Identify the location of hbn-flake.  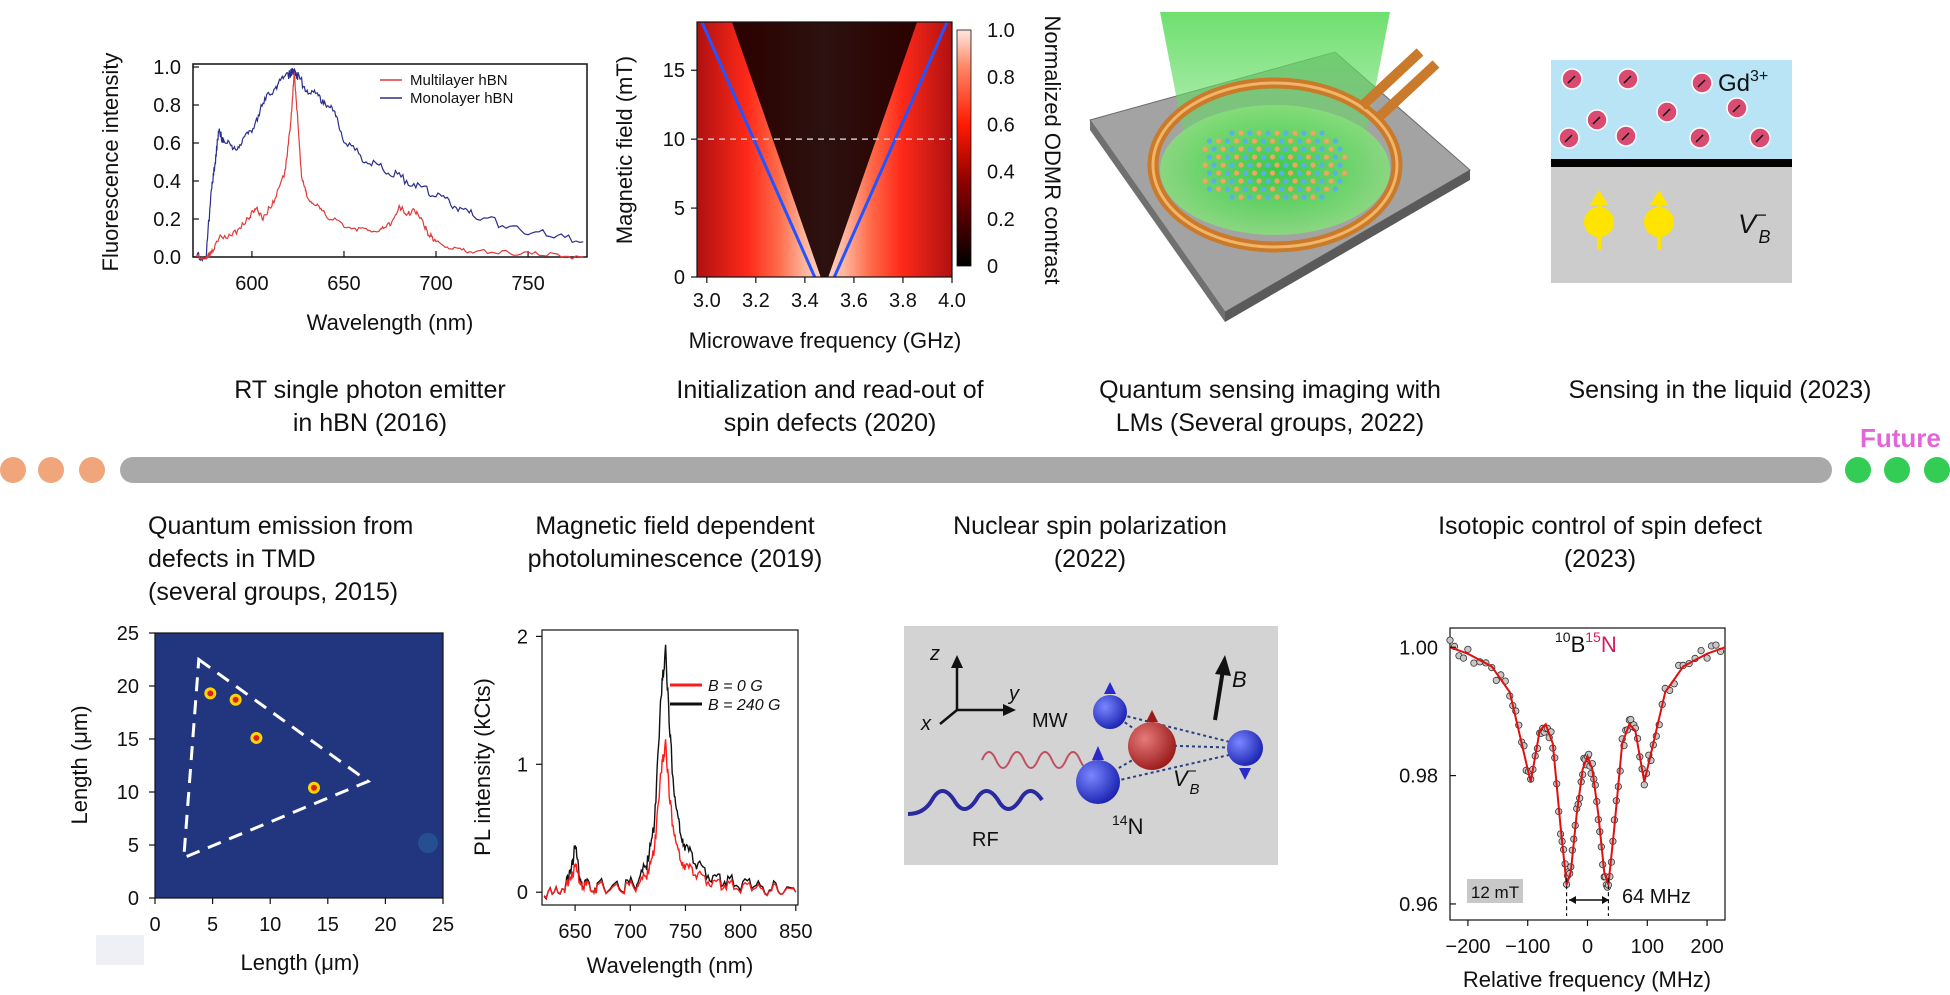
(1275, 165).